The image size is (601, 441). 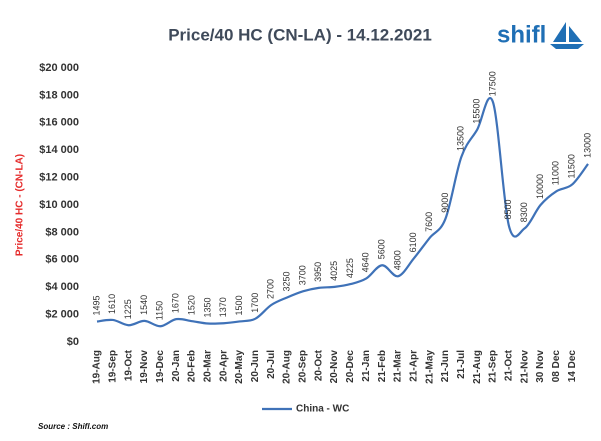 I want to click on x-tick-label: 20-Nov, so click(x=334, y=367).